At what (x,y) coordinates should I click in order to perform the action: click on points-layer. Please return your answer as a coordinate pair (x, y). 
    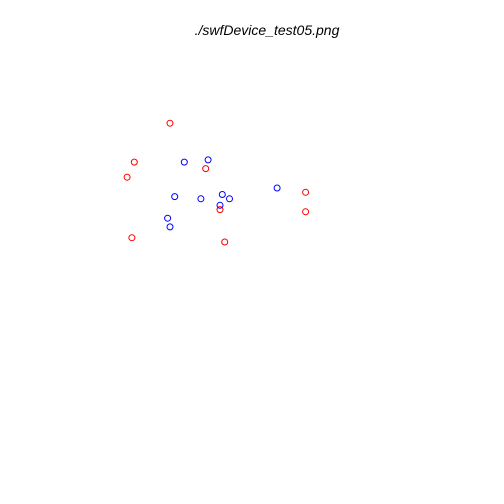
    Looking at the image, I should click on (216, 182).